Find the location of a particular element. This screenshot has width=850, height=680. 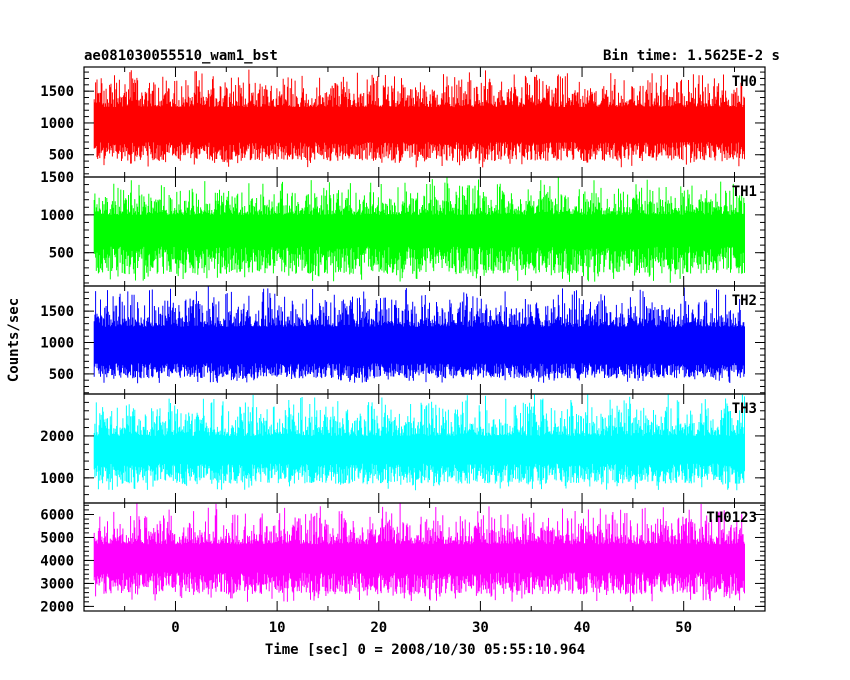

y-tick-label: 6000 is located at coordinates (57, 515).